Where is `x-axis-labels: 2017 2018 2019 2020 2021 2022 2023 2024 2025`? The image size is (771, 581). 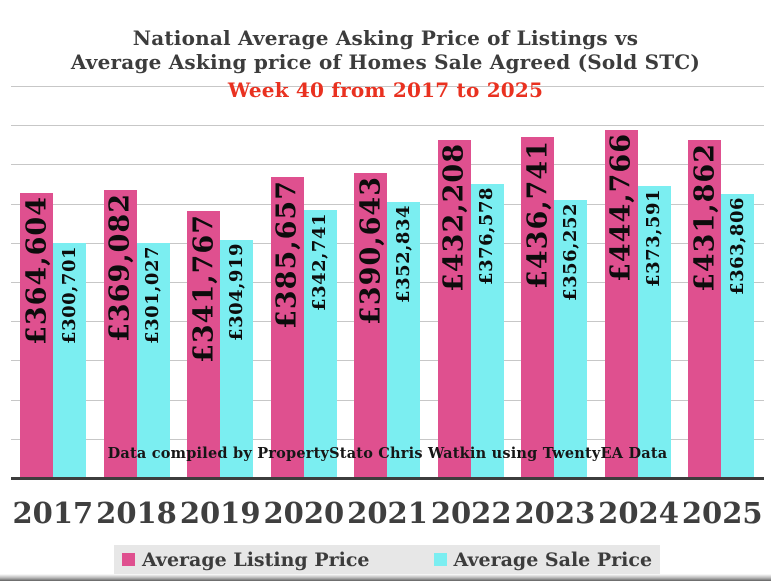 x-axis-labels: 2017 2018 2019 2020 2021 2022 2023 2024 2025 is located at coordinates (387, 513).